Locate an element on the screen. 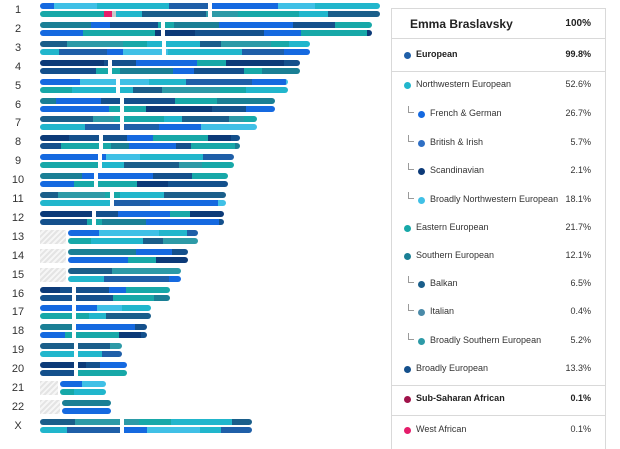 The height and width of the screenshot is (449, 620). ancestry-row: British & Irish 5.7% is located at coordinates (498, 144).